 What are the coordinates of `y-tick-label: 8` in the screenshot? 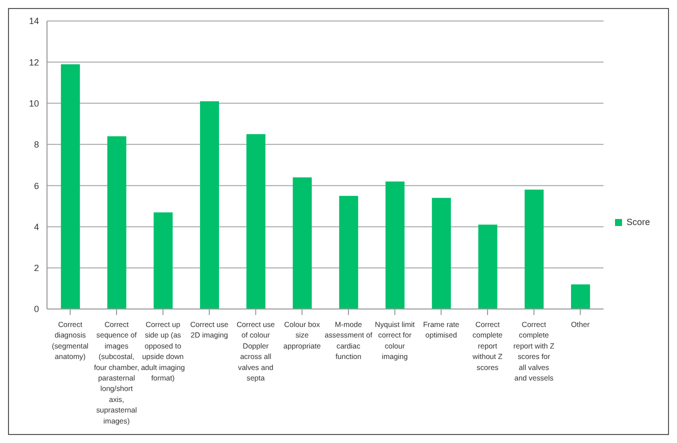 It's located at (36, 145).